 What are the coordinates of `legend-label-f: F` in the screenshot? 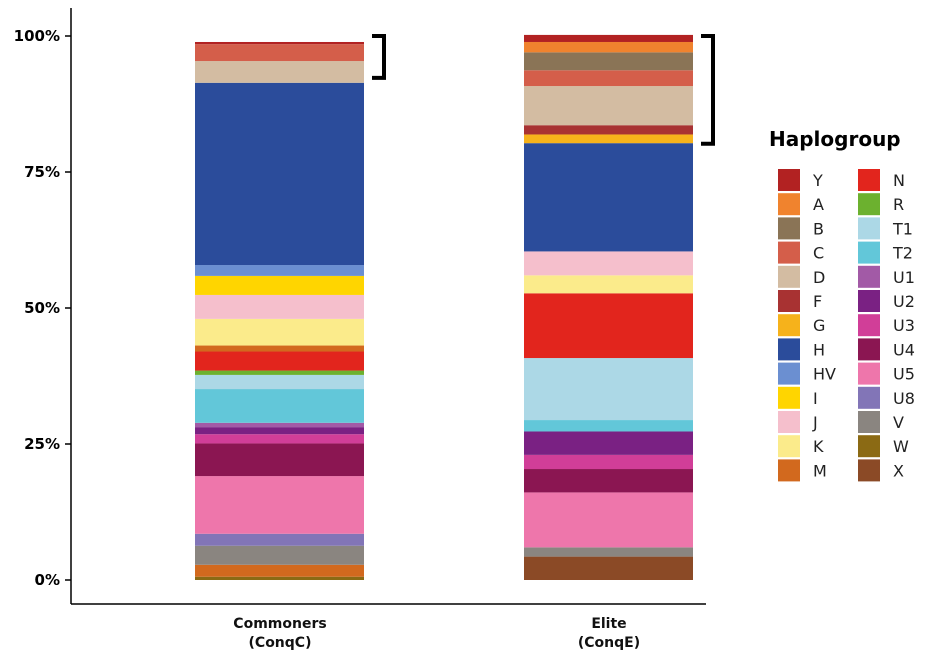 It's located at (817, 301).